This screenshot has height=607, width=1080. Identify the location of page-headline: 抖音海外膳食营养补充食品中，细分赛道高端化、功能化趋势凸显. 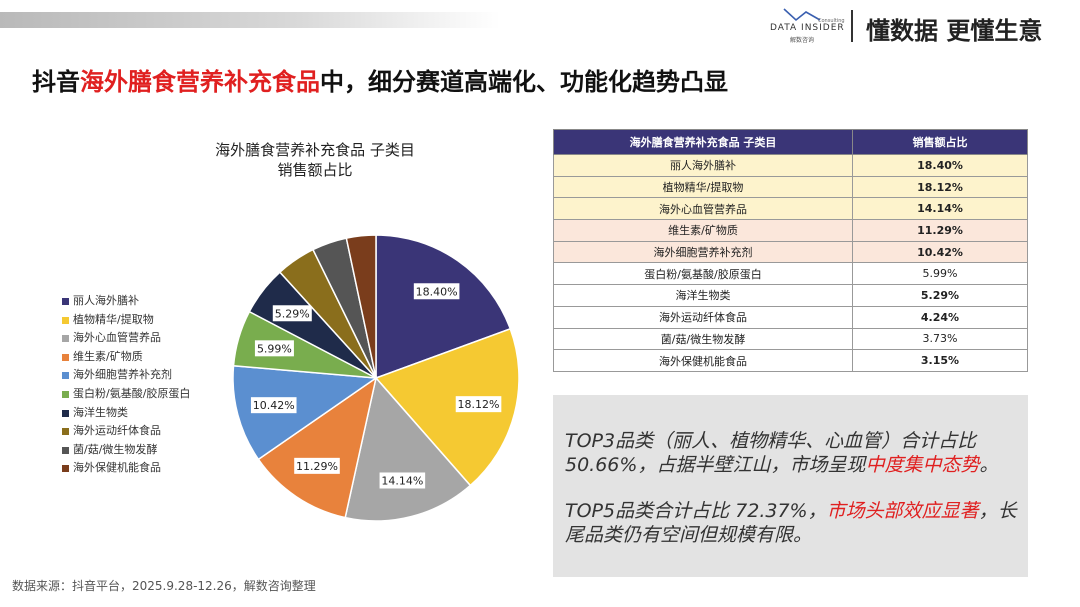
(380, 79).